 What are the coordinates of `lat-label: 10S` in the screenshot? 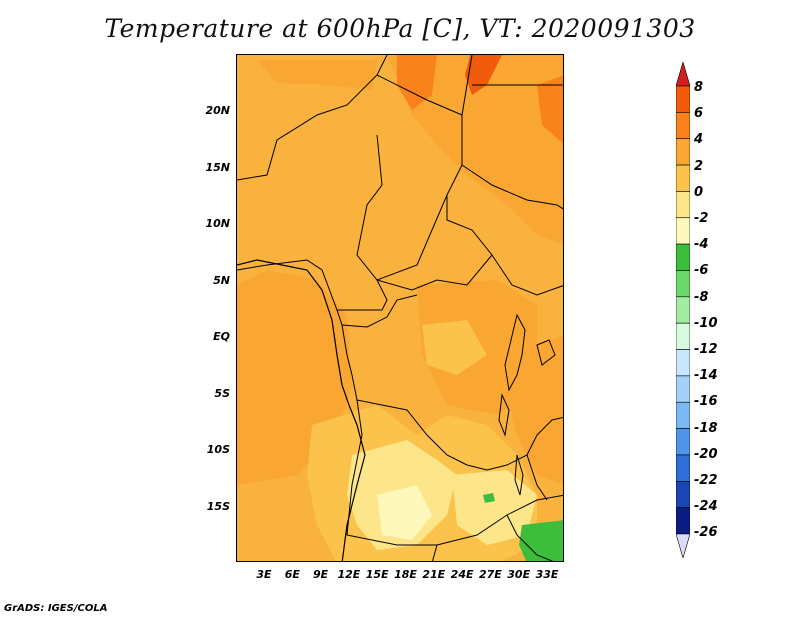 It's located at (218, 449).